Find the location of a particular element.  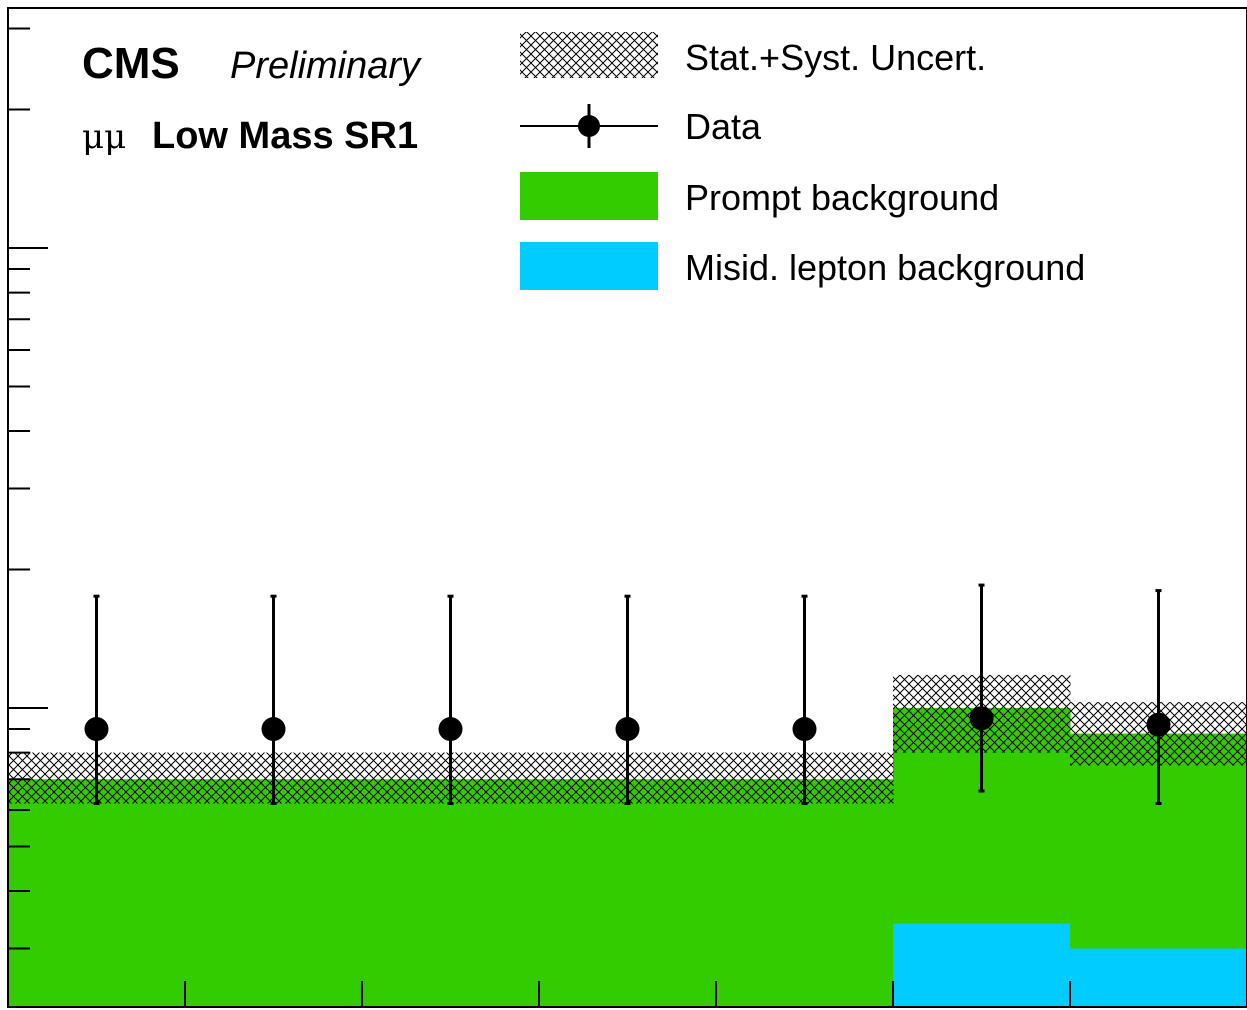

legend-label-data: Data is located at coordinates (723, 126).